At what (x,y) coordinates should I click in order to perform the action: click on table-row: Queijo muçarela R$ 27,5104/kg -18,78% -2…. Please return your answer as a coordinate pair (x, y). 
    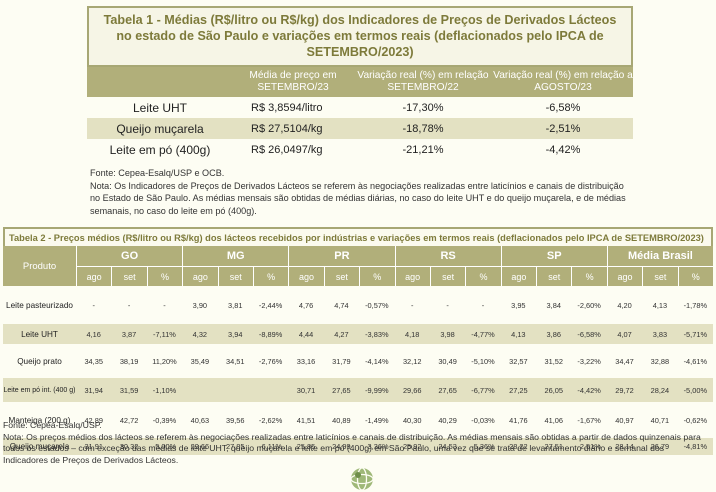
    Looking at the image, I should click on (360, 128).